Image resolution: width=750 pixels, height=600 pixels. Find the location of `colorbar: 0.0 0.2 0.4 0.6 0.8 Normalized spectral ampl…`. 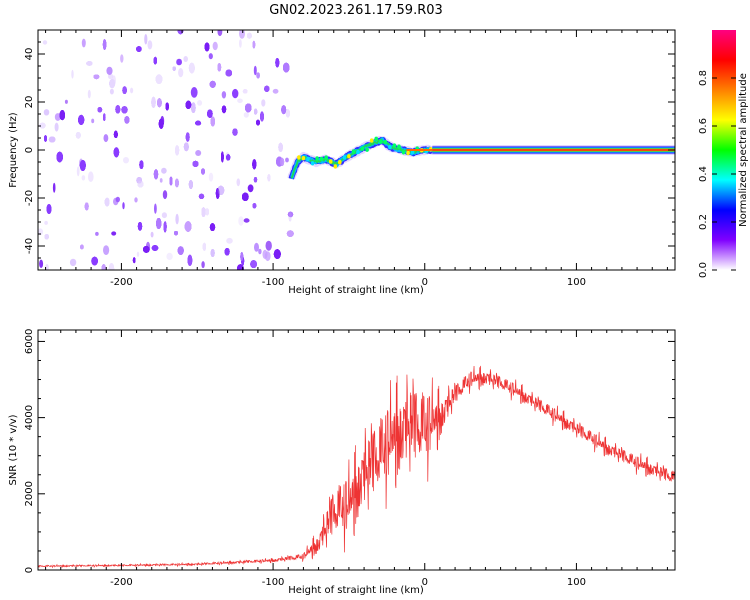

colorbar: 0.0 0.2 0.4 0.6 0.8 Normalized spectral ampl… is located at coordinates (723, 154).